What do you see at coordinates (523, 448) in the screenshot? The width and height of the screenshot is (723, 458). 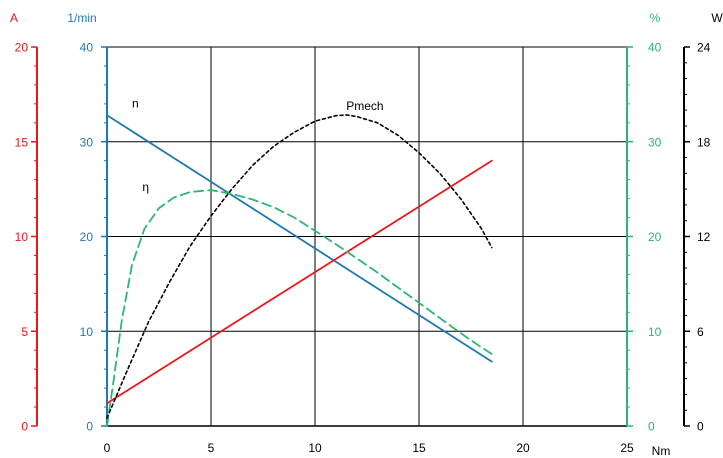 I see `x-tick-label: 20` at bounding box center [523, 448].